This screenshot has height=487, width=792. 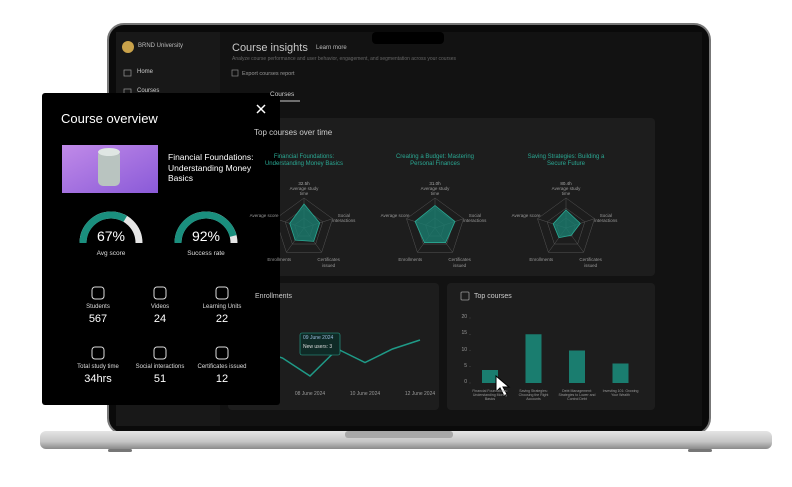 What do you see at coordinates (420, 394) in the screenshot?
I see `x-tick-label: 12 June 2024` at bounding box center [420, 394].